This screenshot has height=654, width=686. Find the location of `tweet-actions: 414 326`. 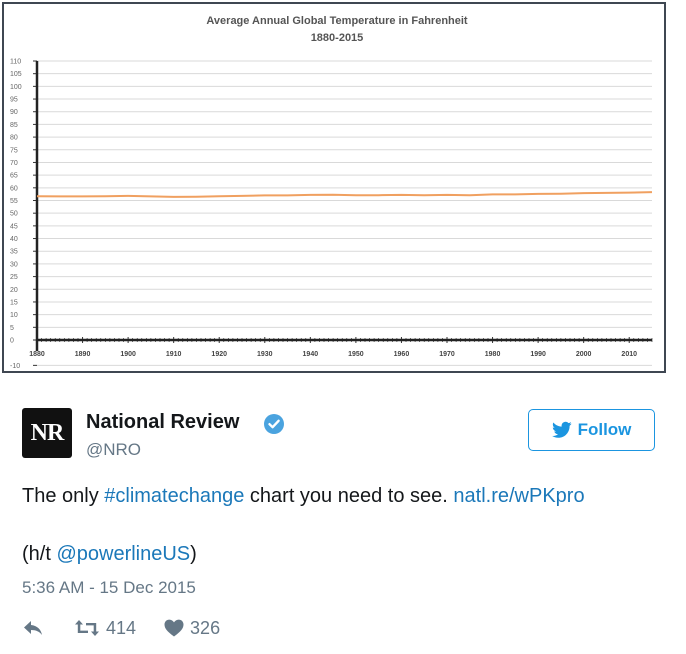

tweet-actions: 414 326 is located at coordinates (121, 628).